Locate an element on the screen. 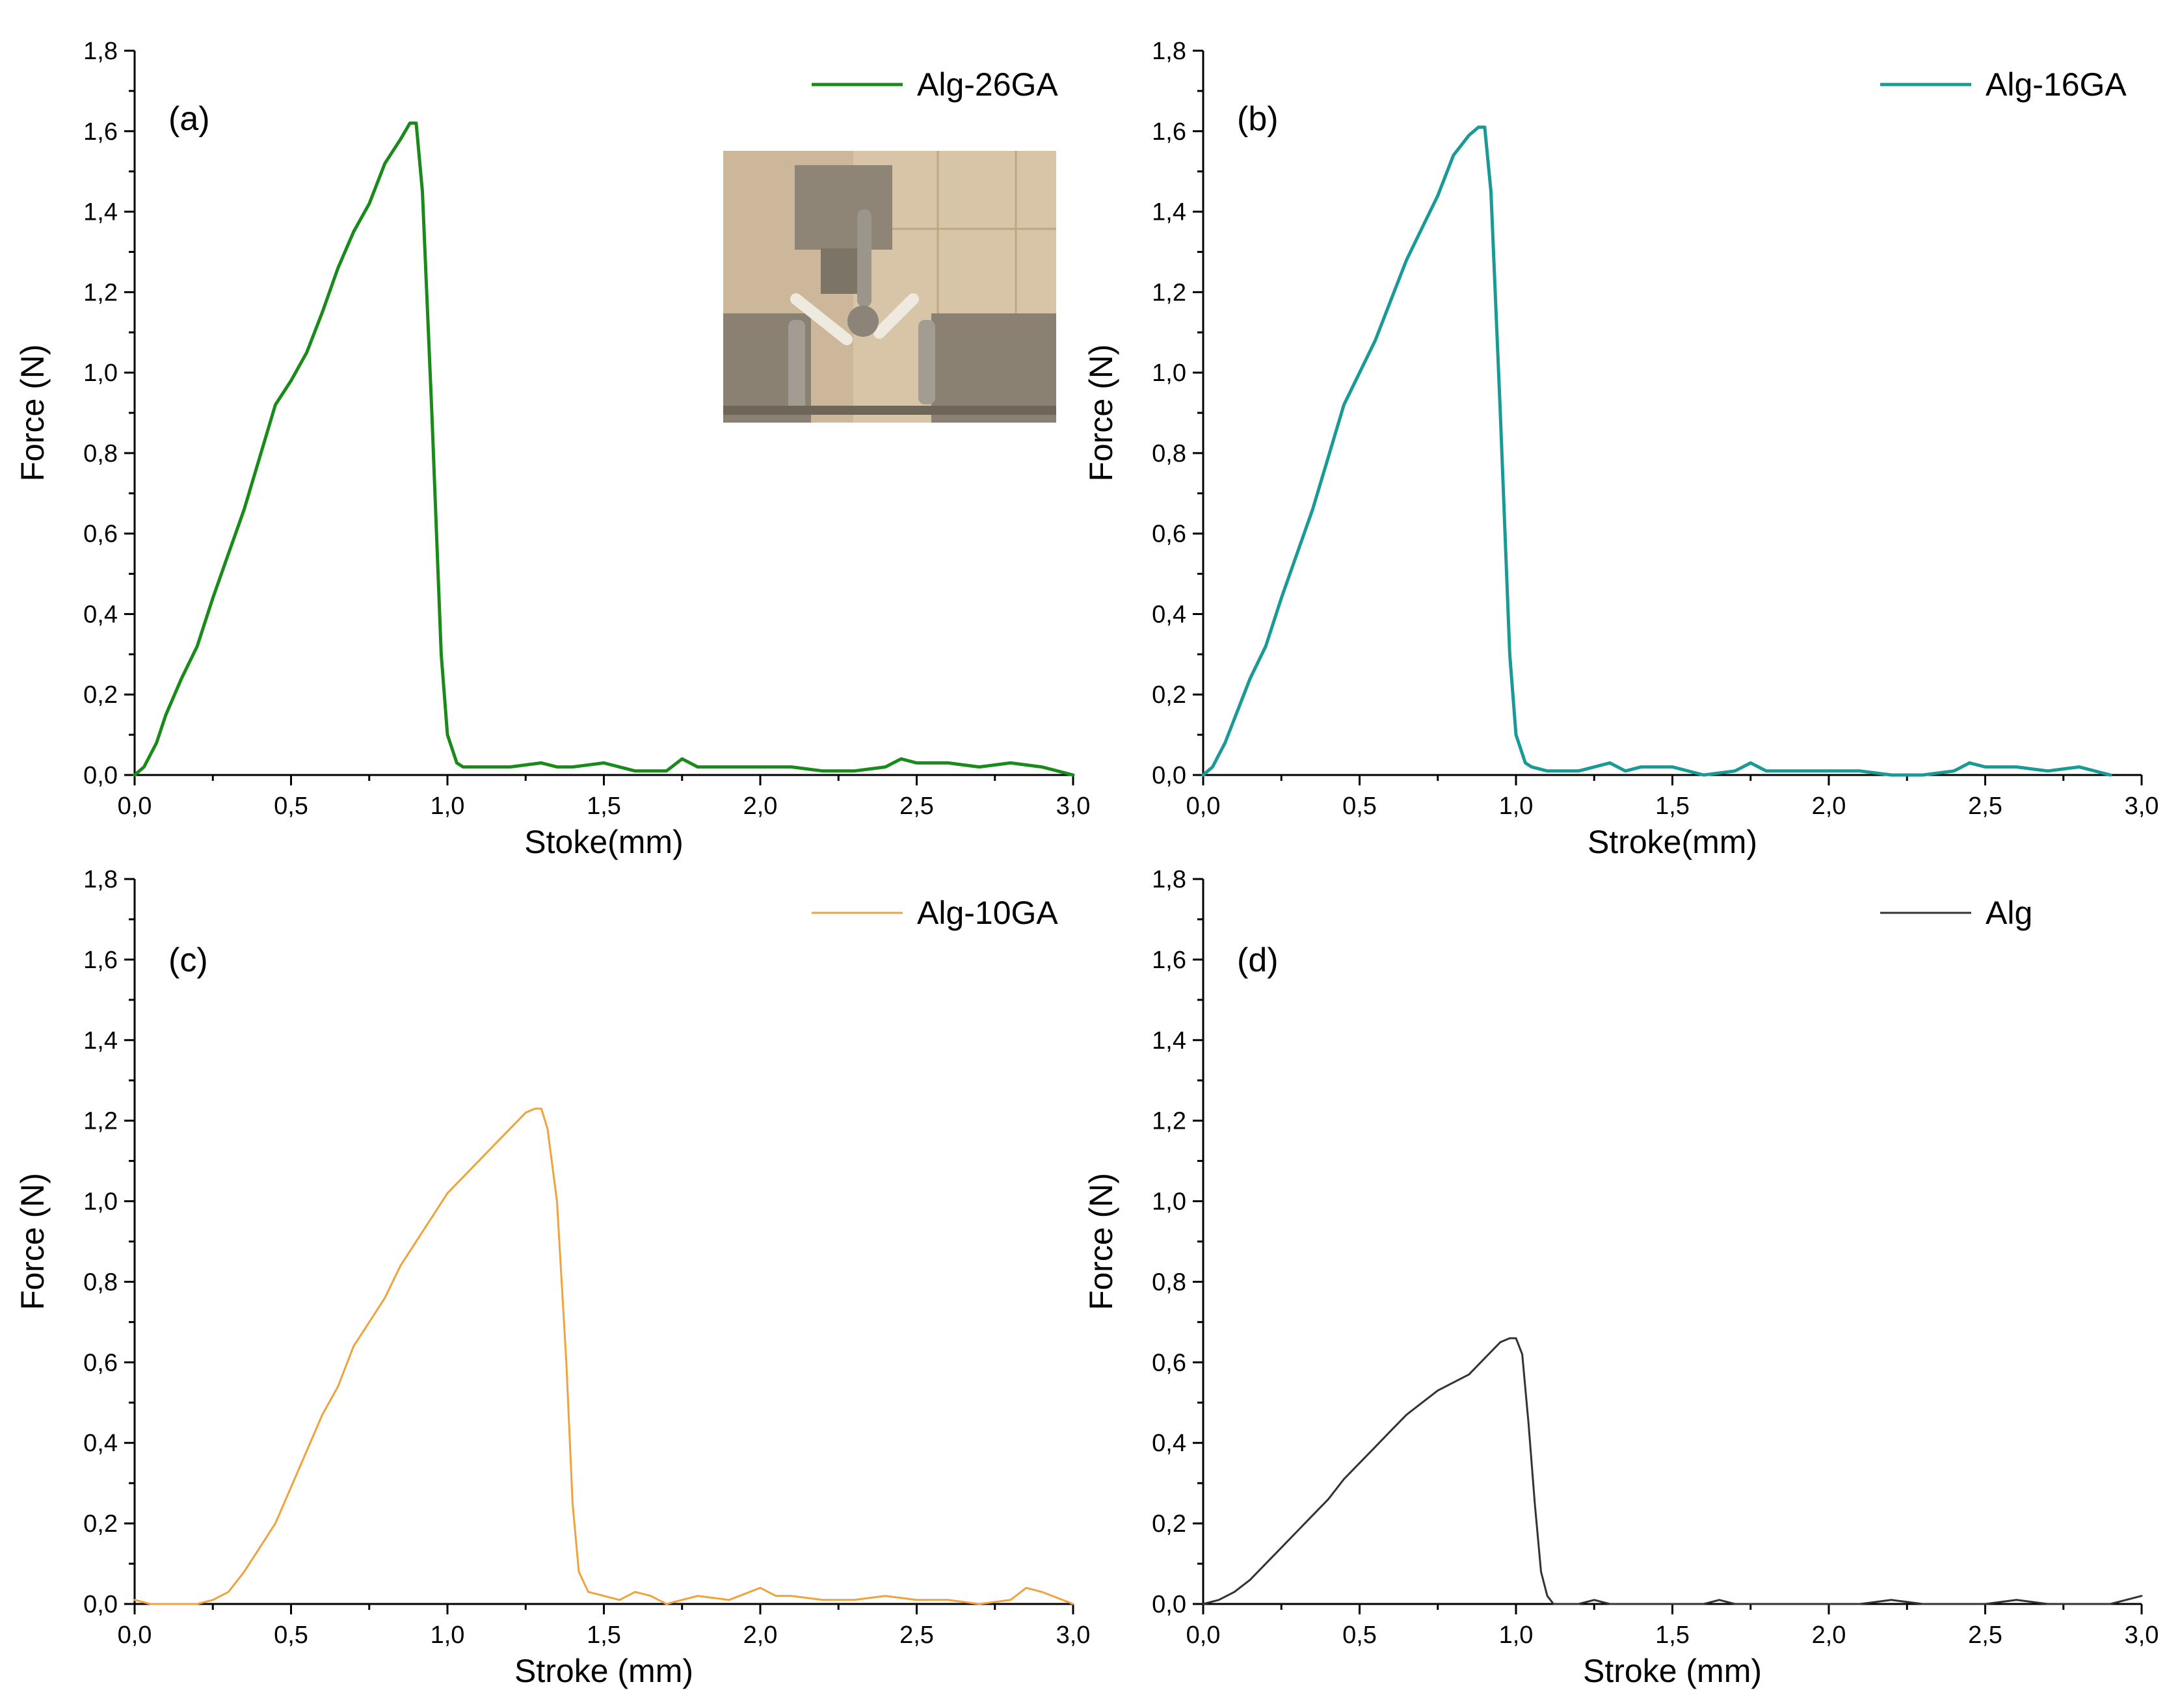 The width and height of the screenshot is (2180, 1708). photo-lower-right-grip is located at coordinates (994, 368).